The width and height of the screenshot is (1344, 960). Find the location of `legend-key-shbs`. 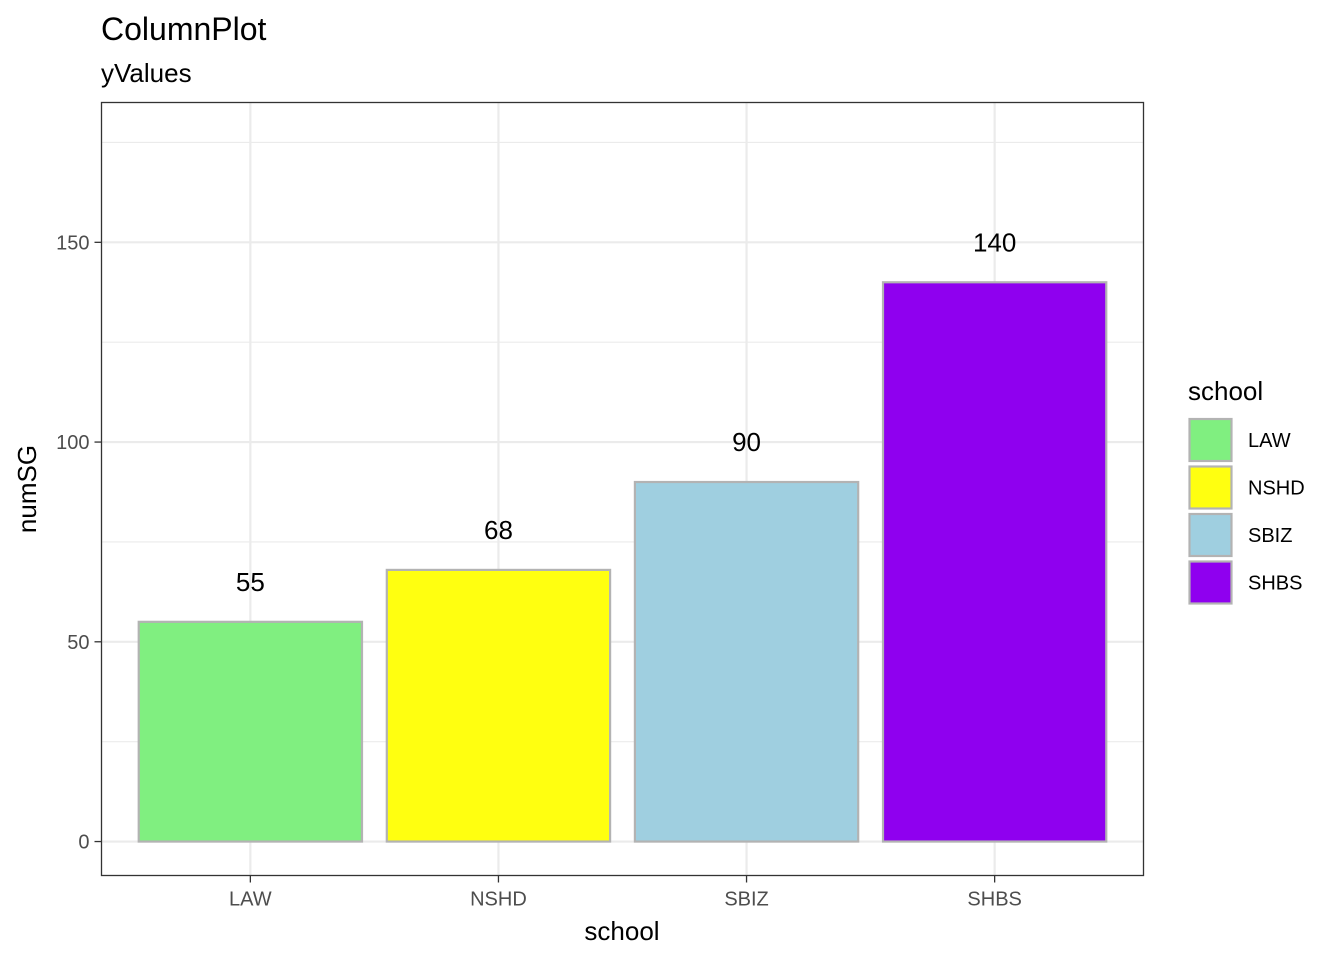

legend-key-shbs is located at coordinates (1210, 582).